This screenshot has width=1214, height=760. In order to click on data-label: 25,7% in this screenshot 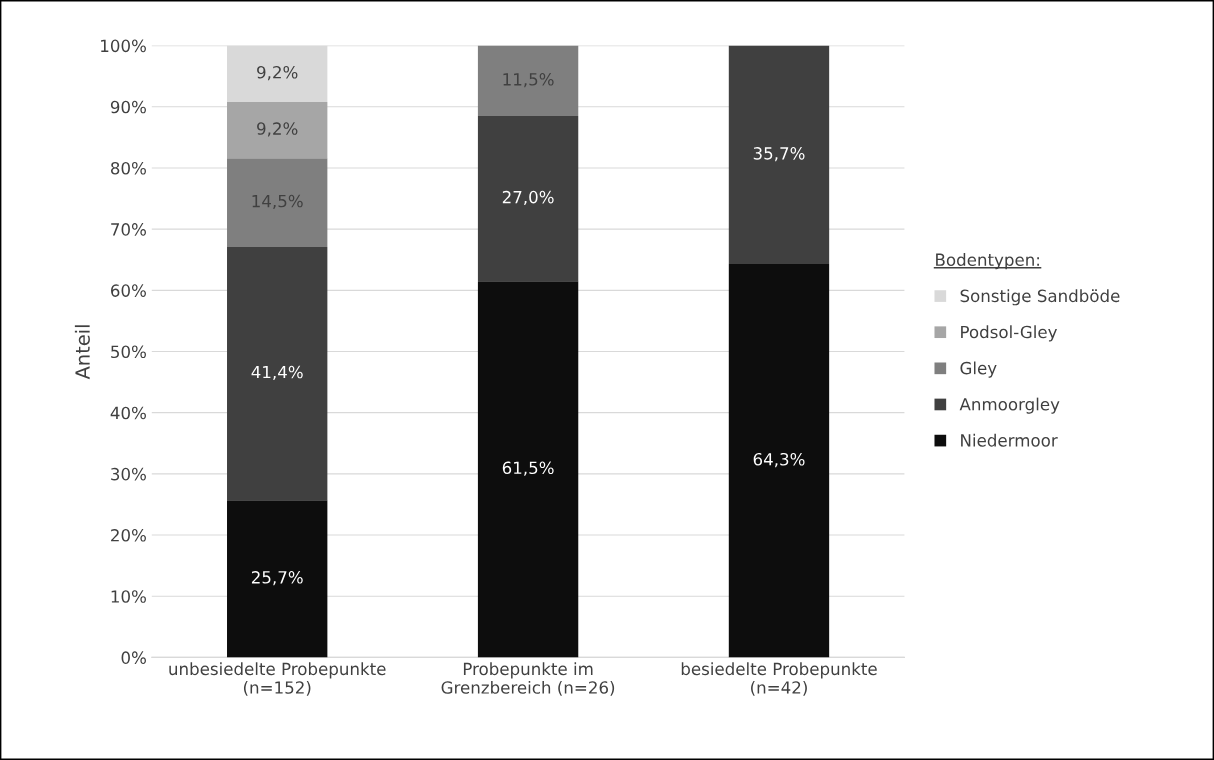, I will do `click(277, 578)`.